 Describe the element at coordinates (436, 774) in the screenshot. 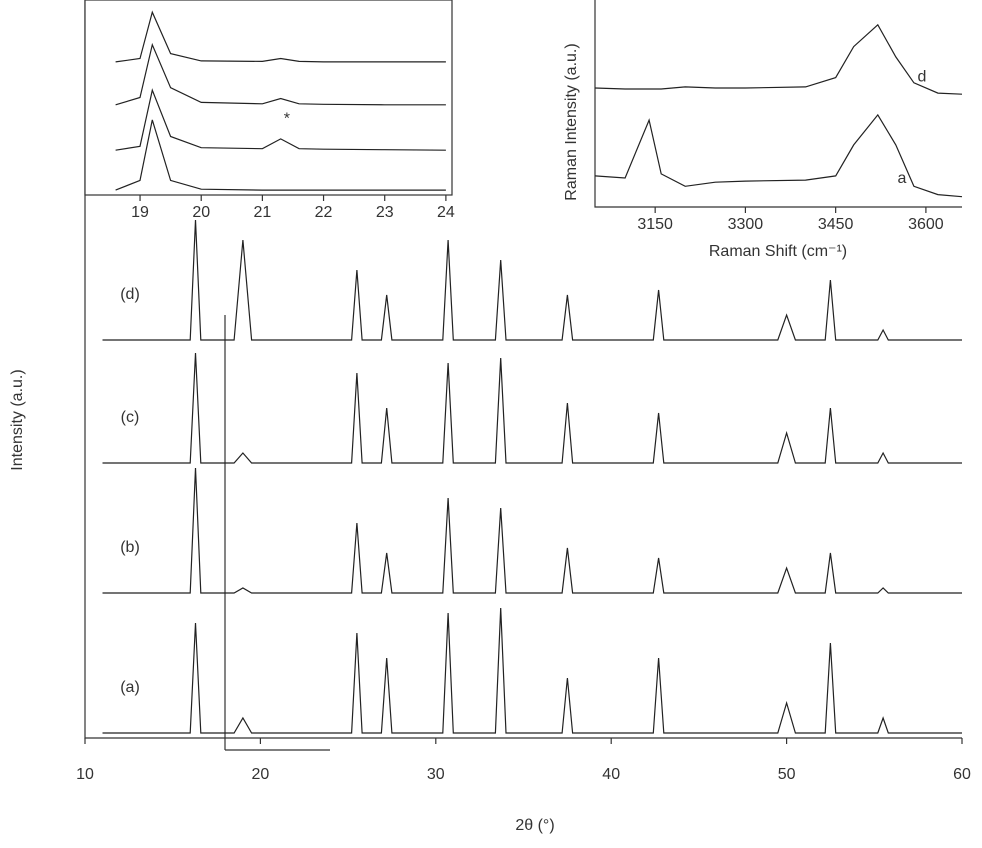

I see `x-tick-label: 30` at that location.